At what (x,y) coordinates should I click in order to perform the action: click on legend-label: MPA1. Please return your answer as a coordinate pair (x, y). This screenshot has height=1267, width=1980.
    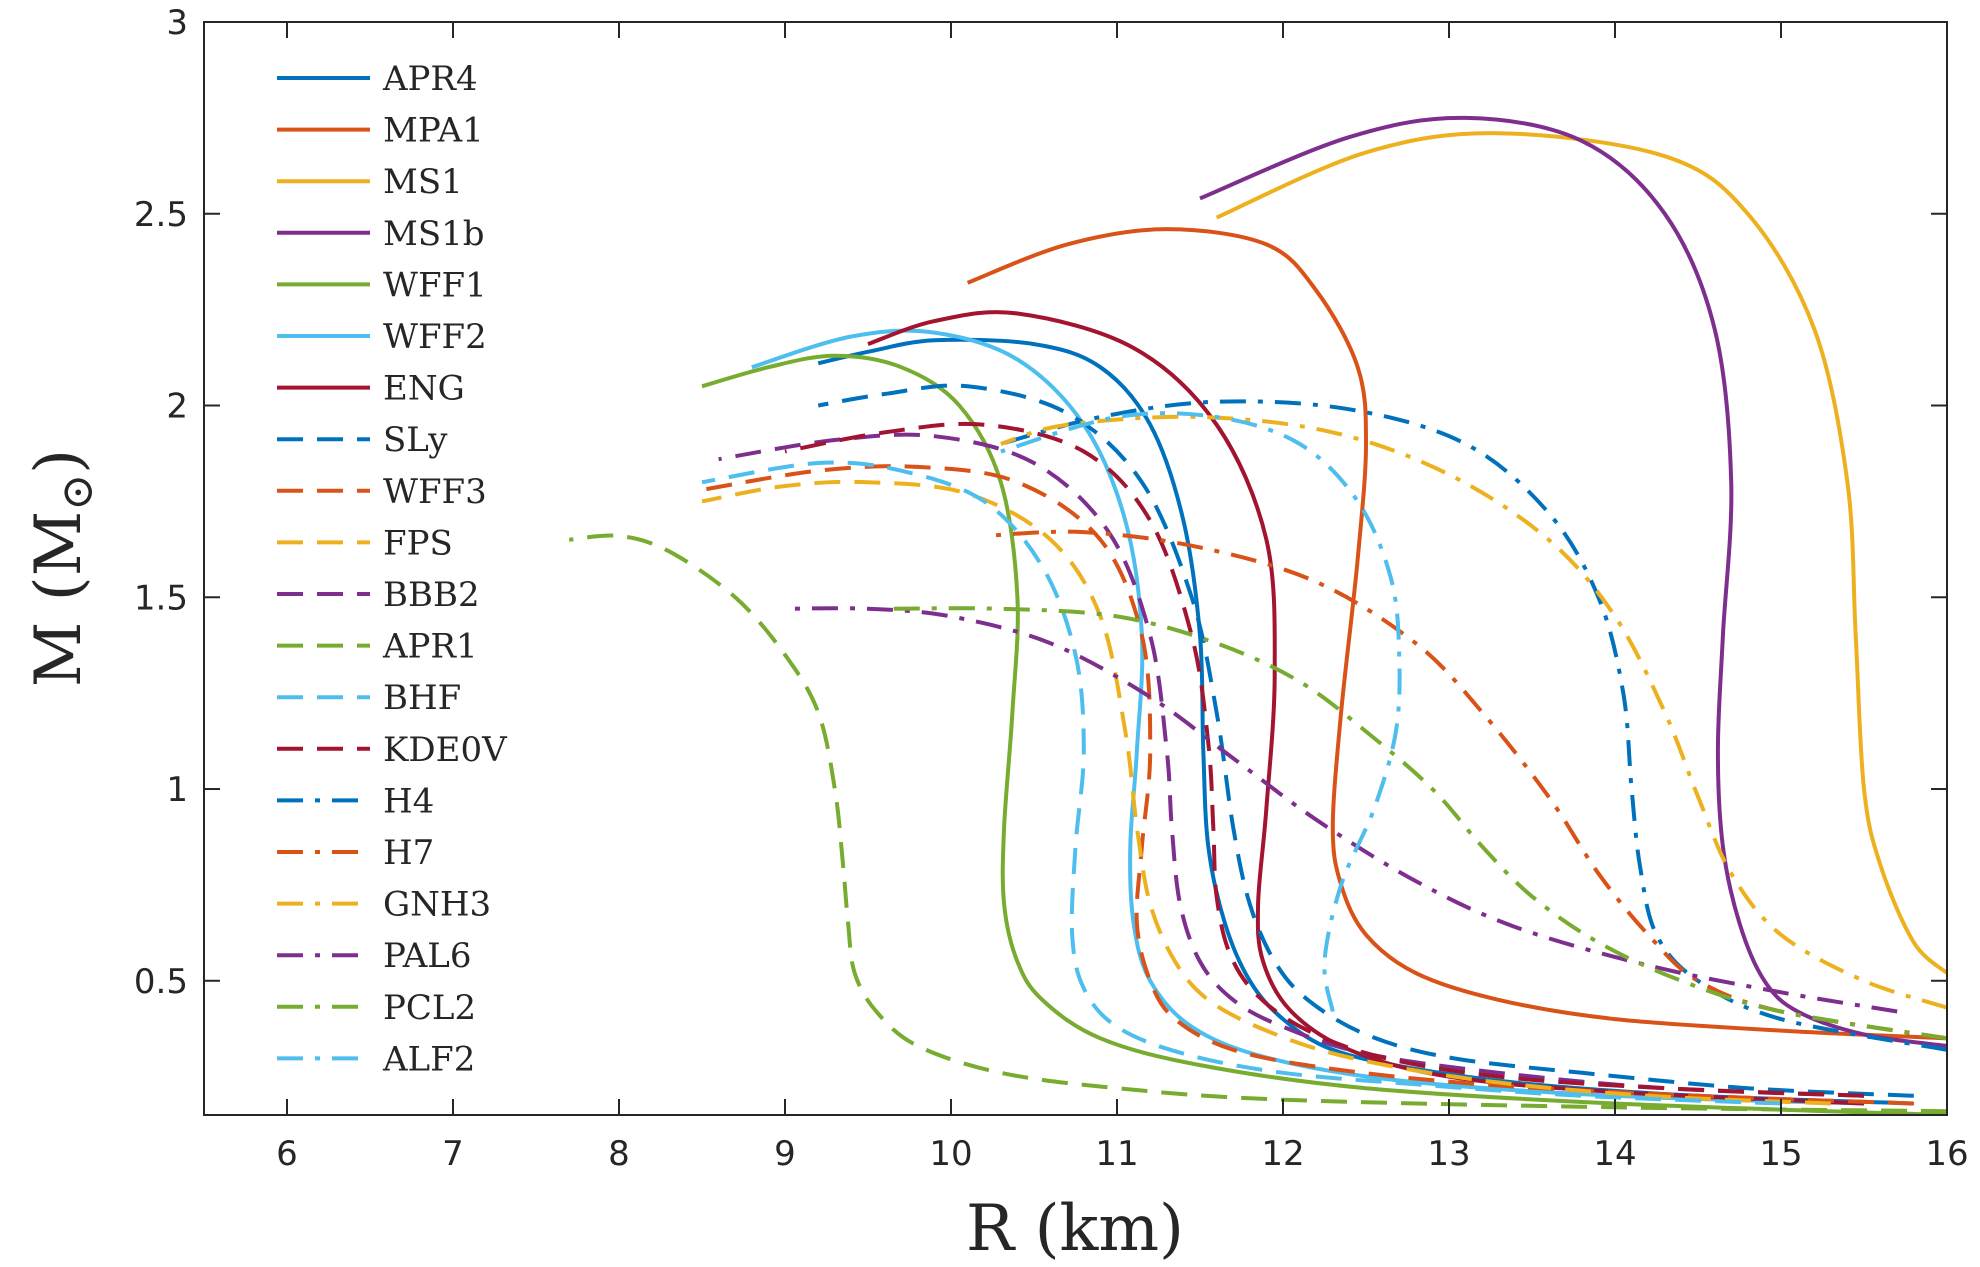
    Looking at the image, I should click on (433, 131).